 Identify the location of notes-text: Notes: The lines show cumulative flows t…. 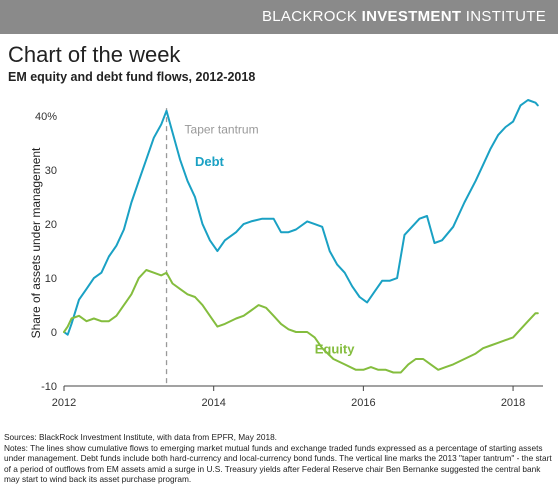
(278, 463).